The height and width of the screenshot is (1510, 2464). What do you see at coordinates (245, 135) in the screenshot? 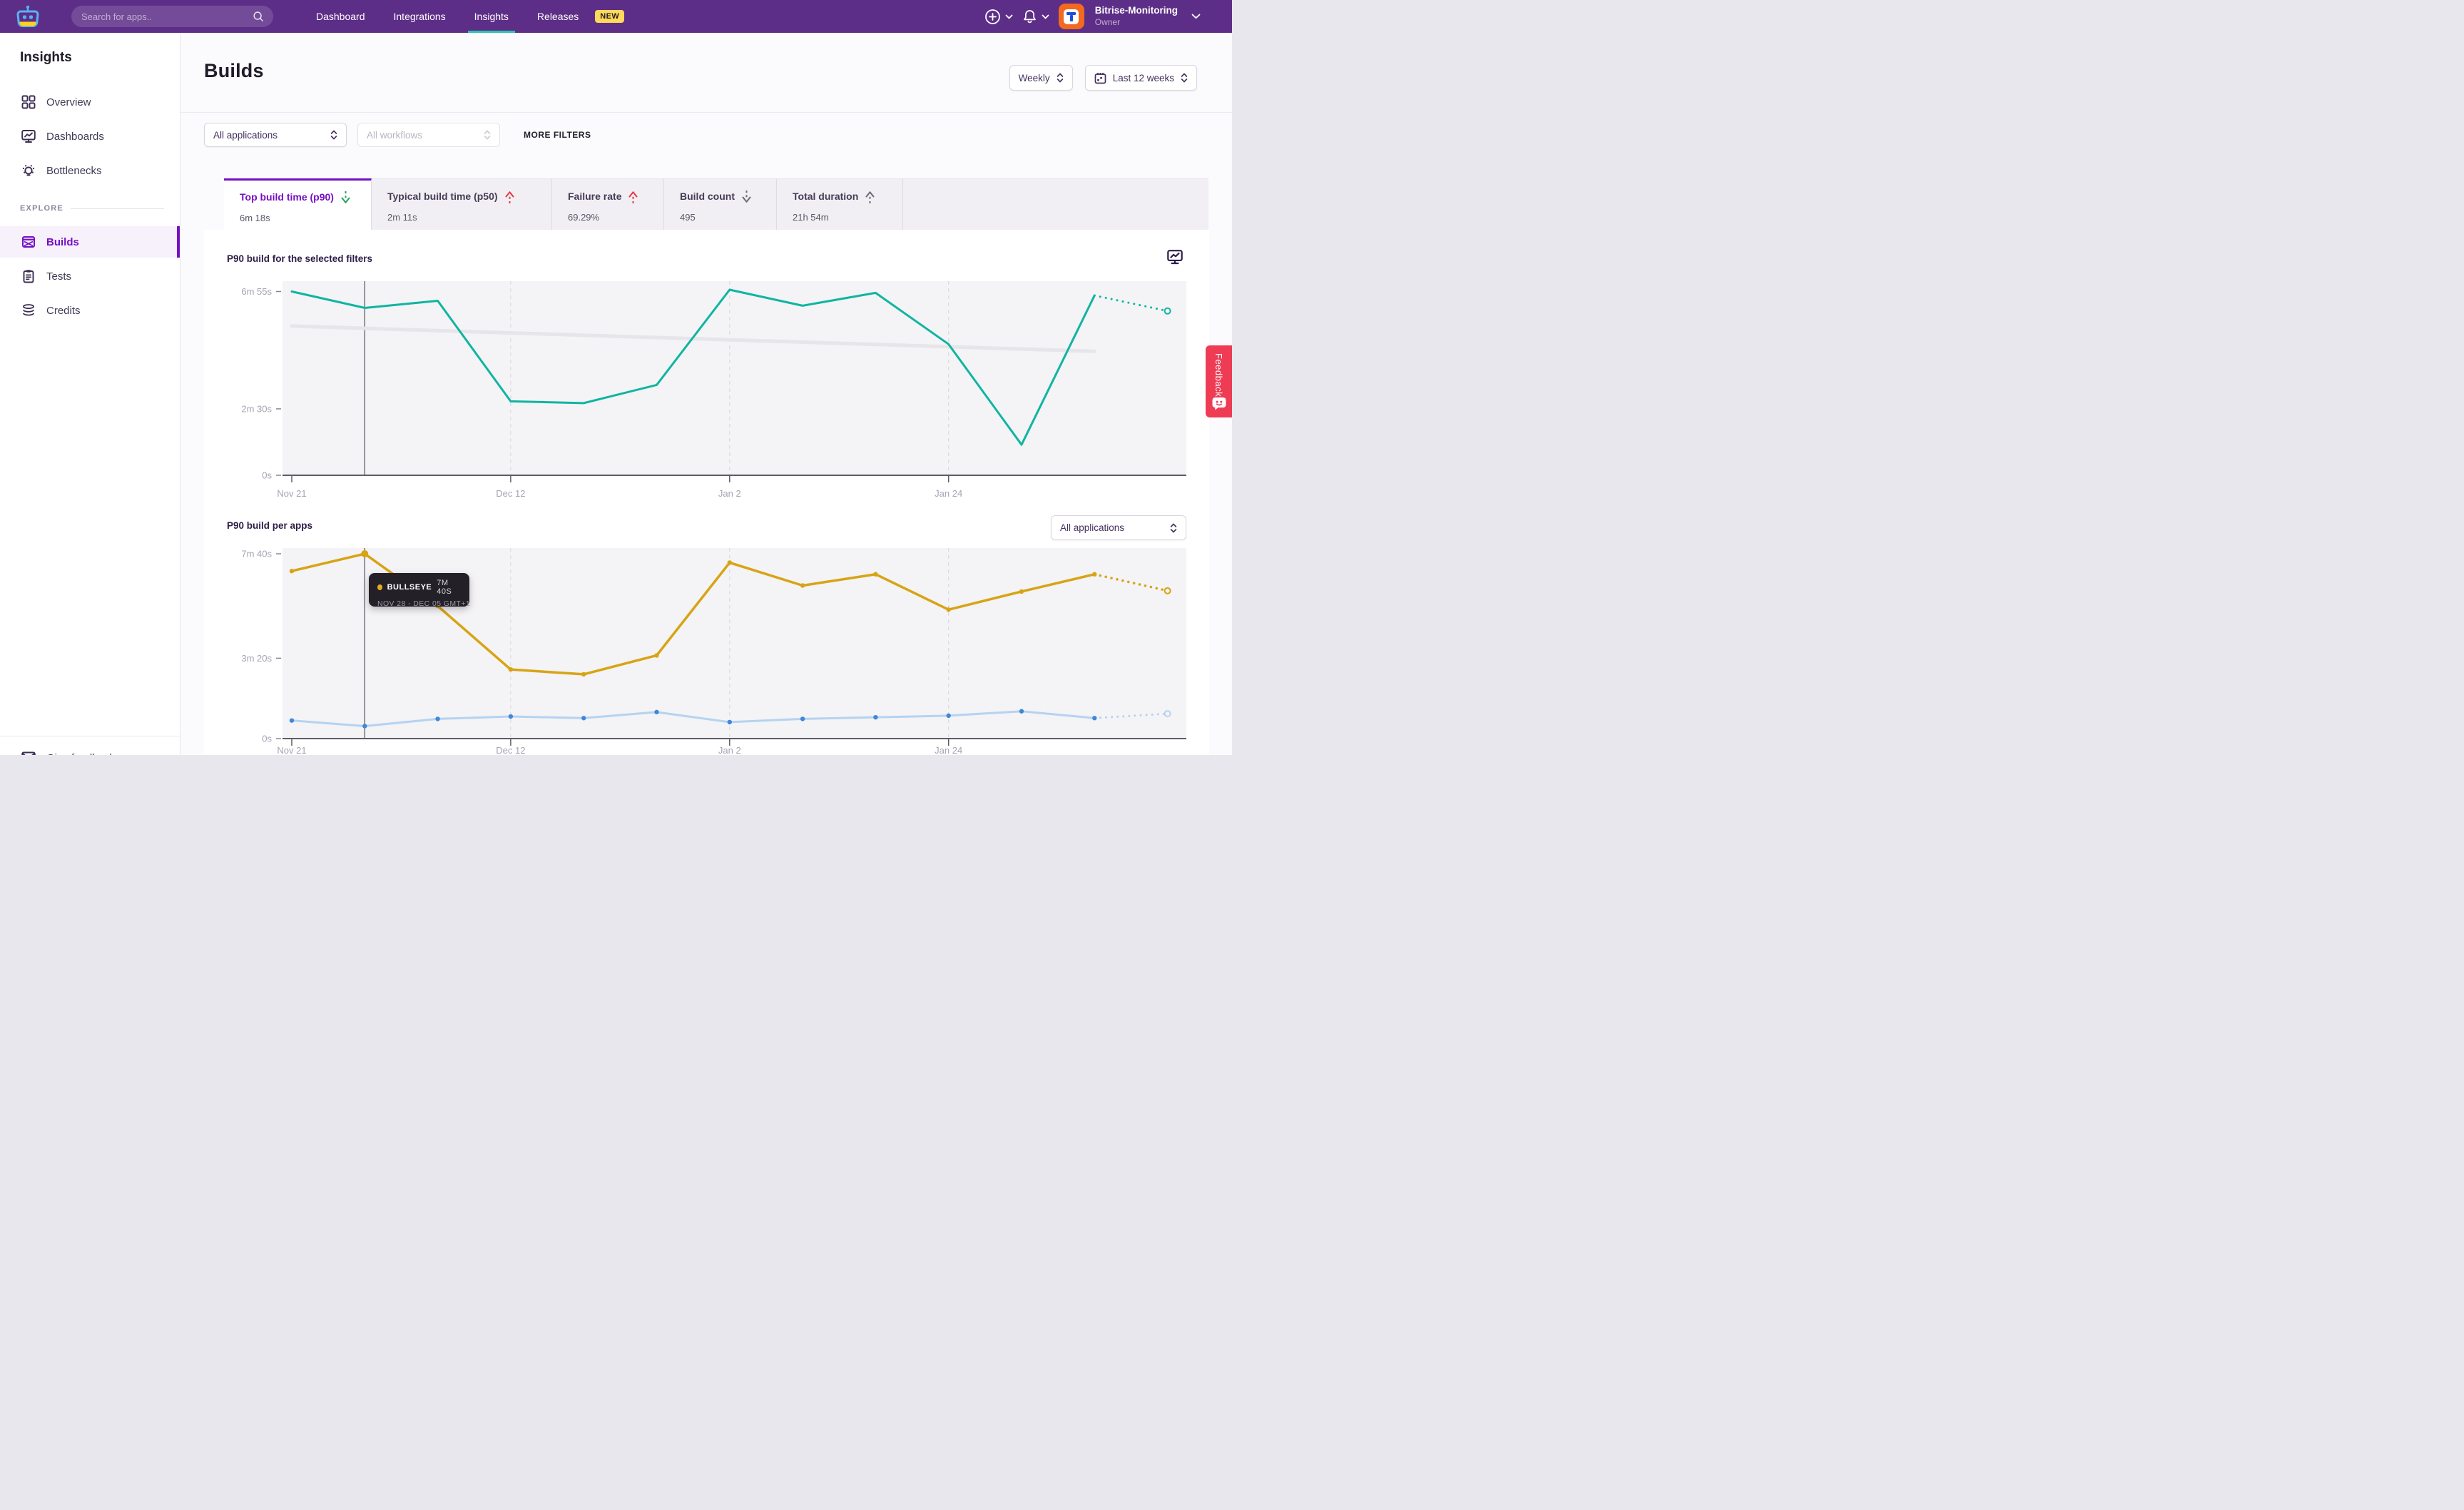
I see `applications-filter-value: All applications` at bounding box center [245, 135].